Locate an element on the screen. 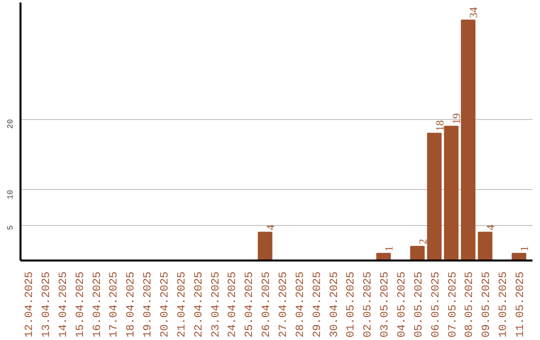 The height and width of the screenshot is (340, 540). x-tick-label: 24.04.2025 is located at coordinates (233, 304).